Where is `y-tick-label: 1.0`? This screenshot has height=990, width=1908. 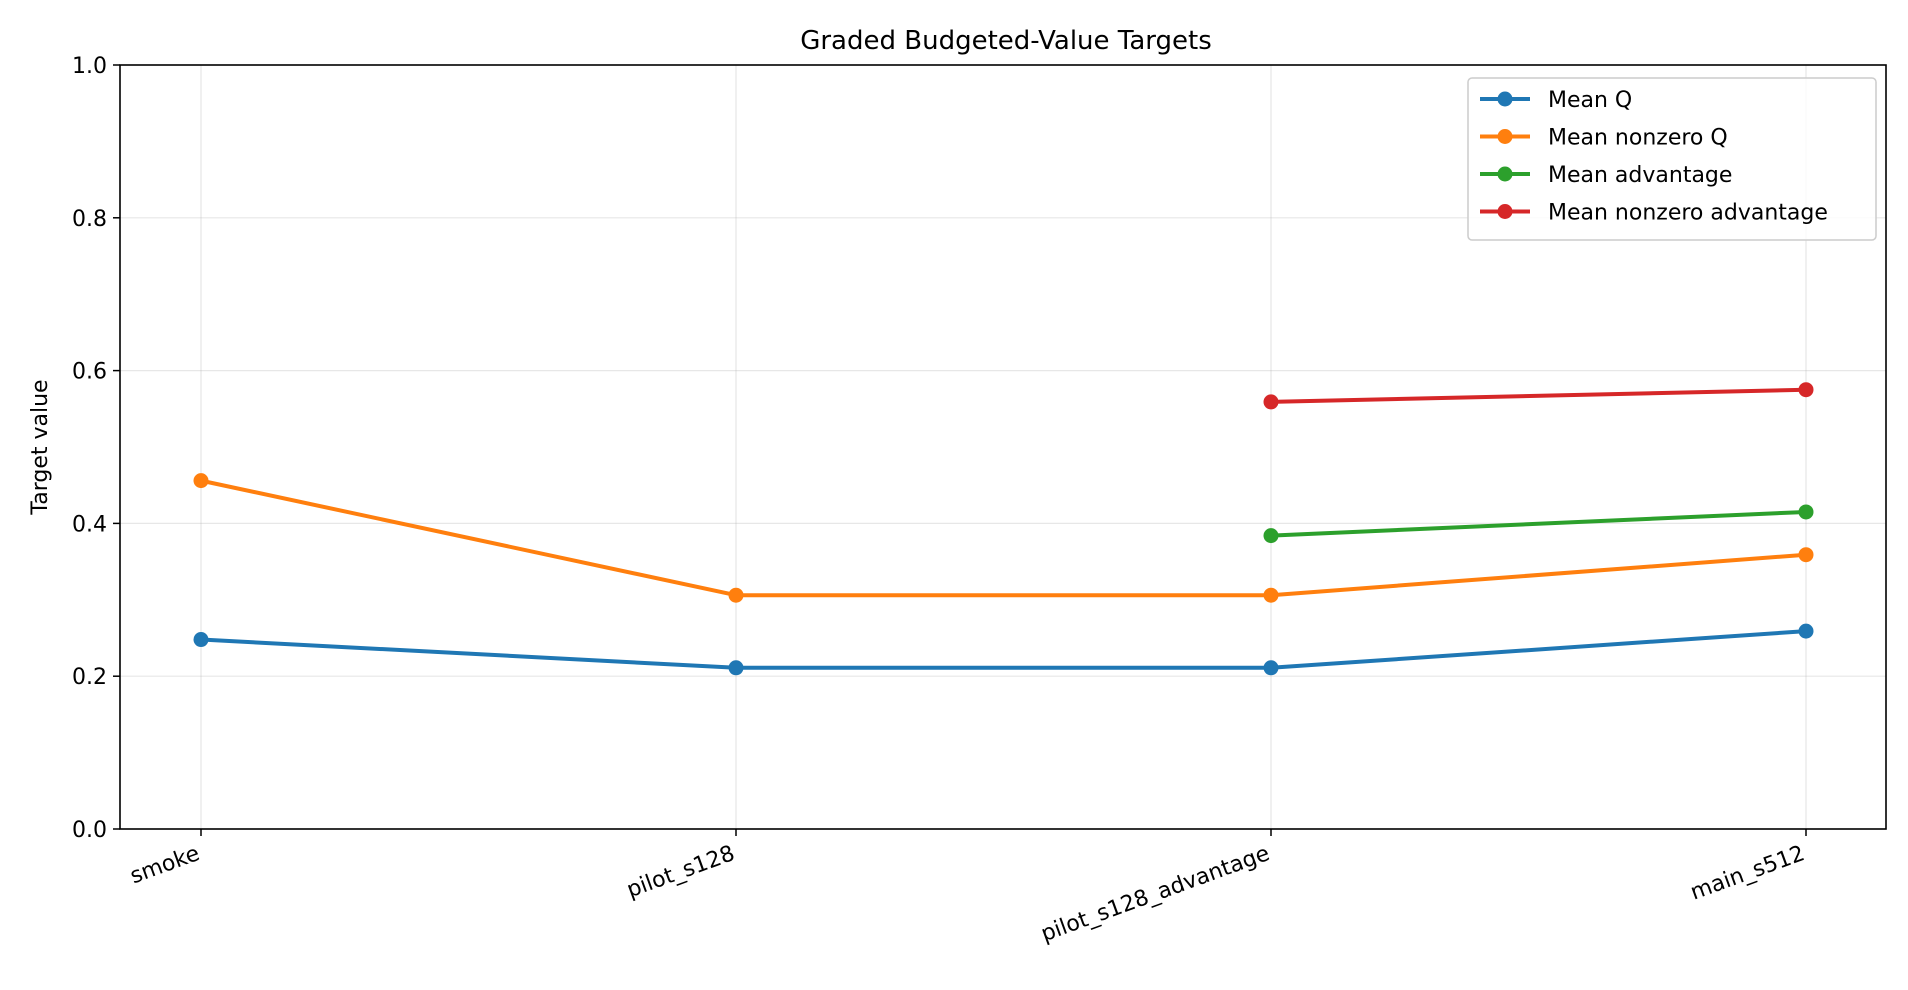
y-tick-label: 1.0 is located at coordinates (89, 66).